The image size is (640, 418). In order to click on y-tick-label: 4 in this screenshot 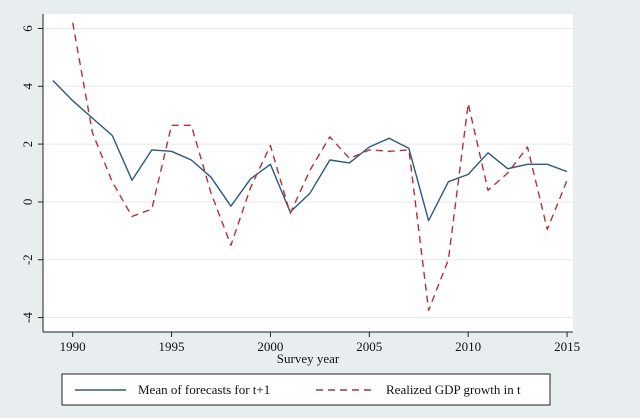, I will do `click(27, 86)`.